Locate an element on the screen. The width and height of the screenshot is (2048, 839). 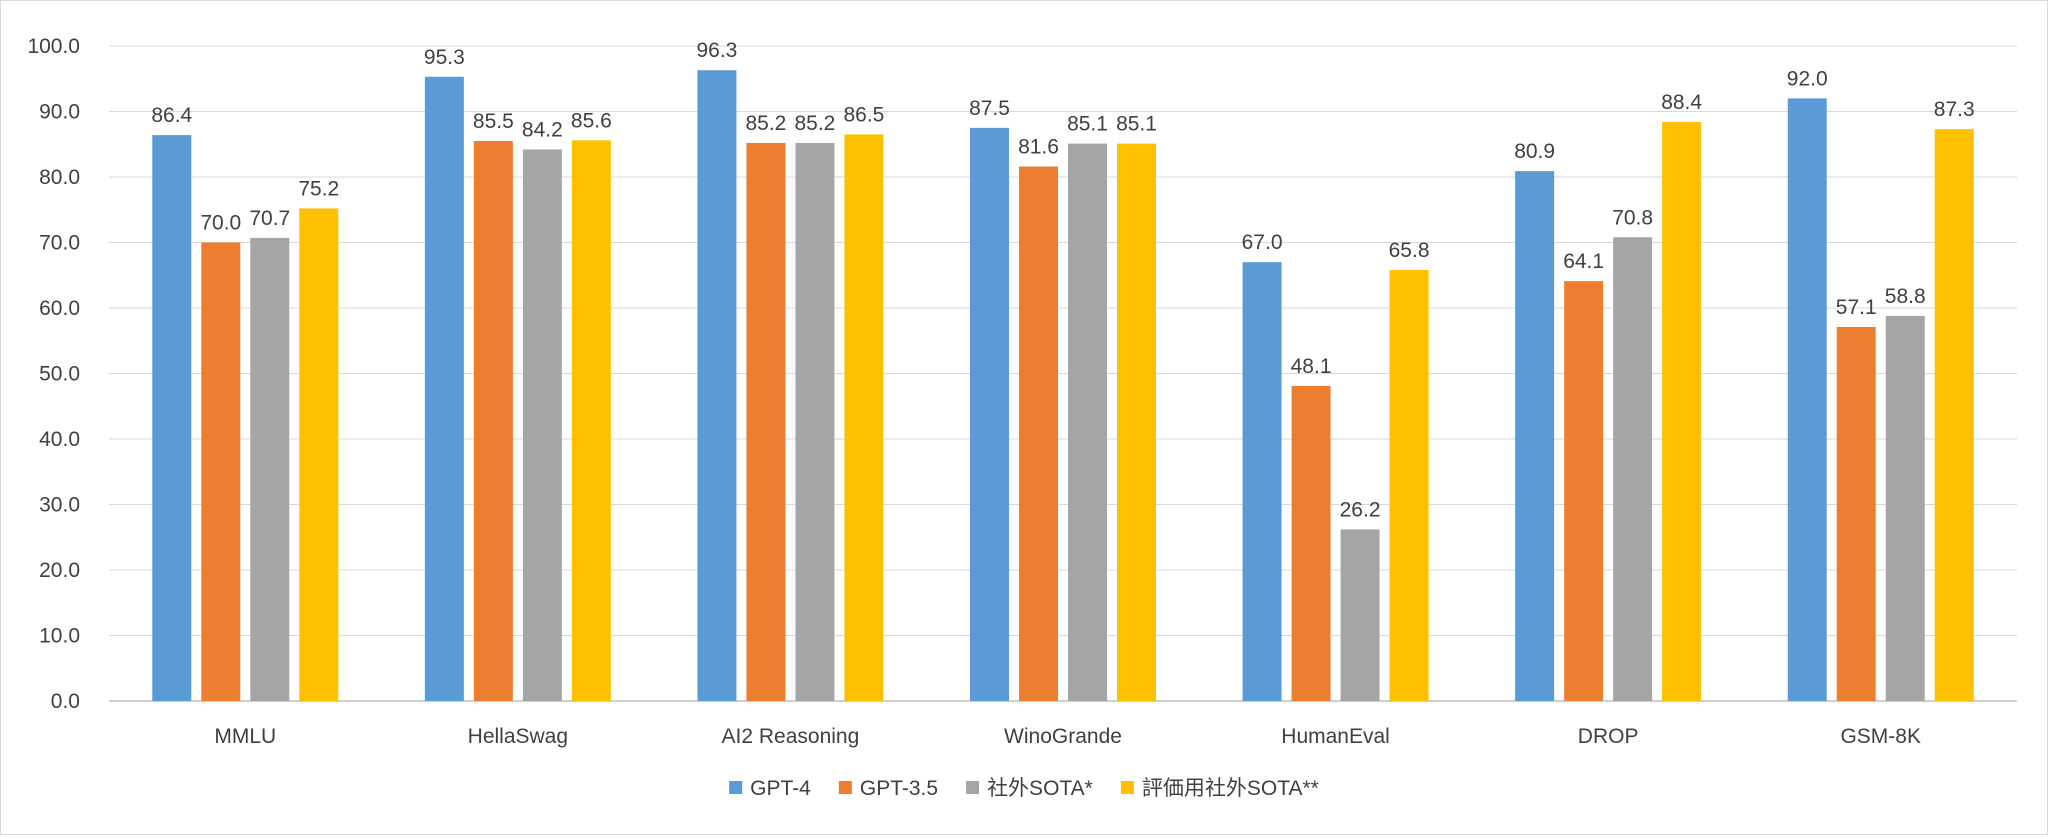
y-tick-label: 30.0 is located at coordinates (59, 505).